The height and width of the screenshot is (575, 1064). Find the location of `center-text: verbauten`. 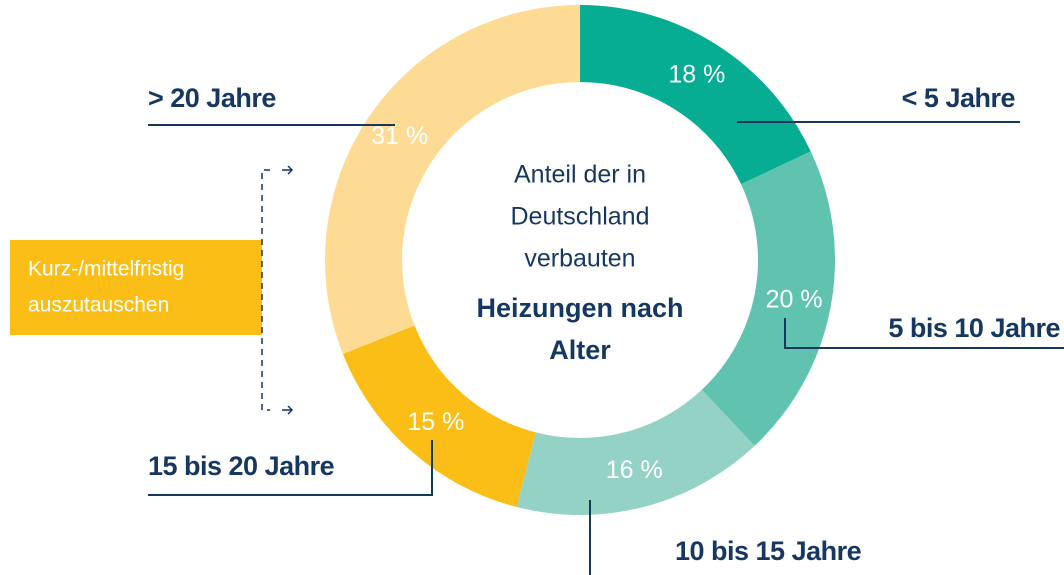

center-text: verbauten is located at coordinates (579, 259).